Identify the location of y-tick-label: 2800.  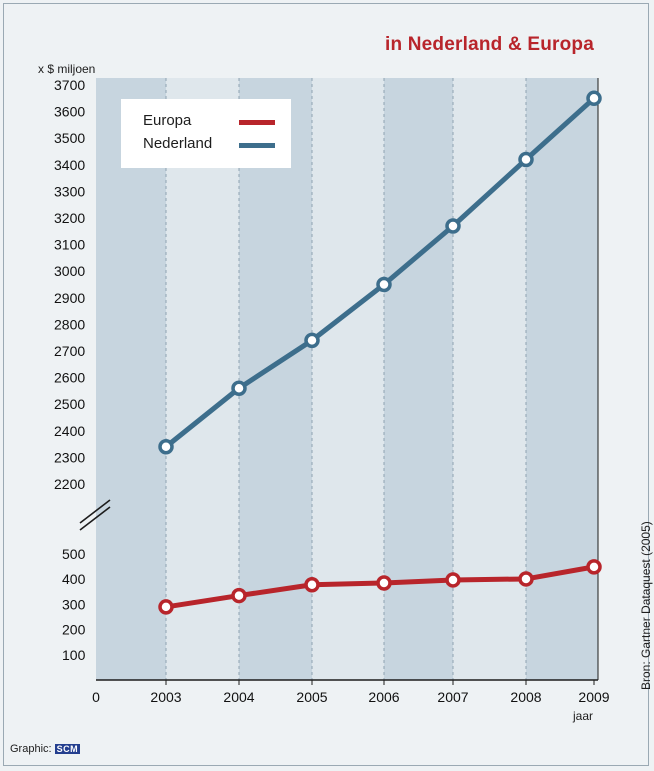
(69, 324).